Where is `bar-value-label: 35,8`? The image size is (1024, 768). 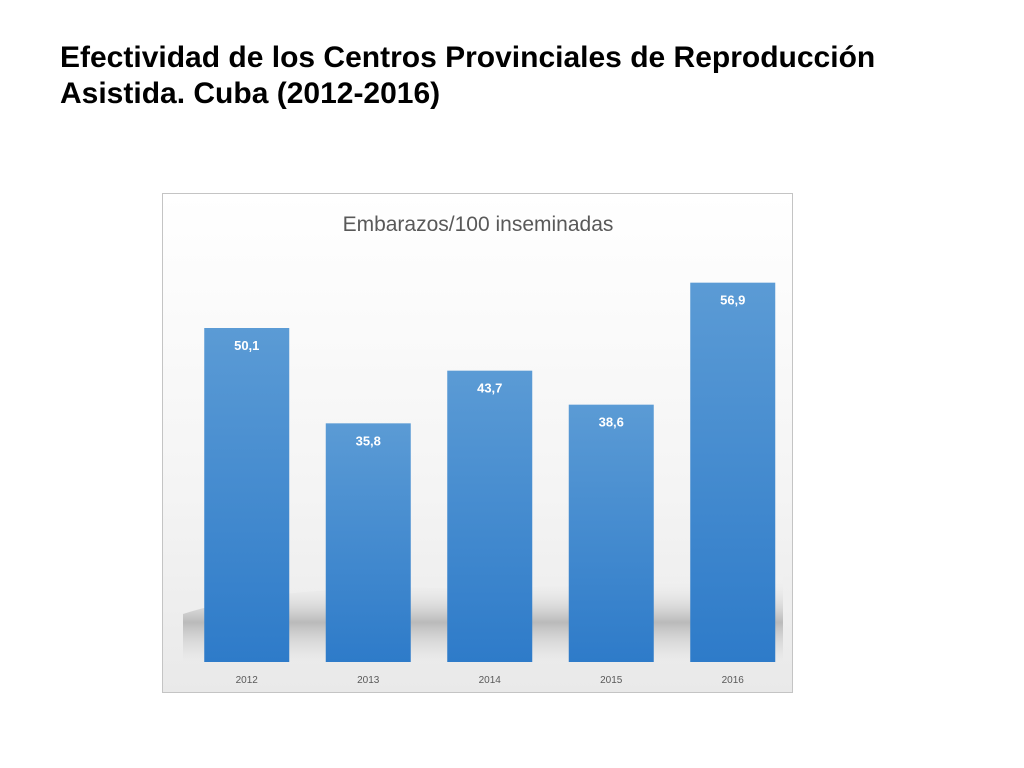
bar-value-label: 35,8 is located at coordinates (368, 440).